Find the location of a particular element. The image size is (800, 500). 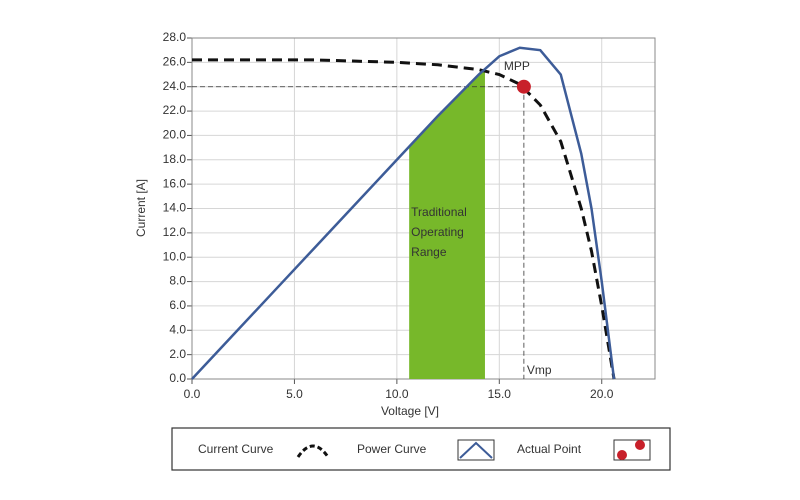

x-tick-label: 10.0 is located at coordinates (397, 394).